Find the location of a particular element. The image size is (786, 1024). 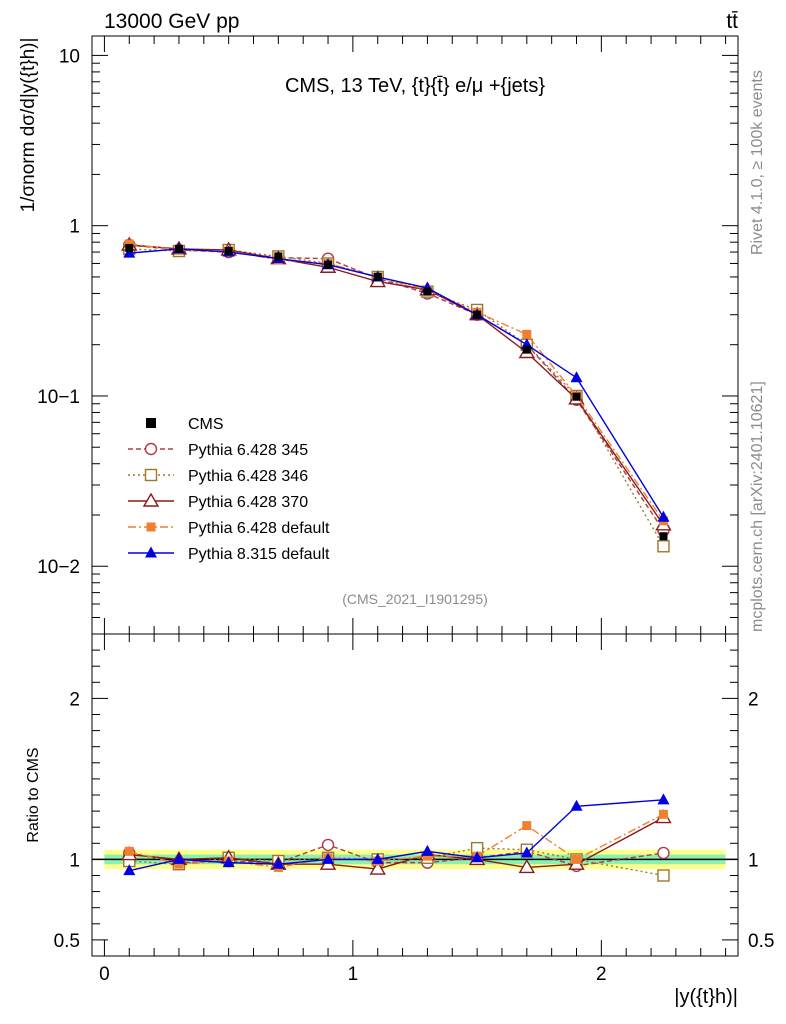

y-tick-label-10: 10 is located at coordinates (69, 56).